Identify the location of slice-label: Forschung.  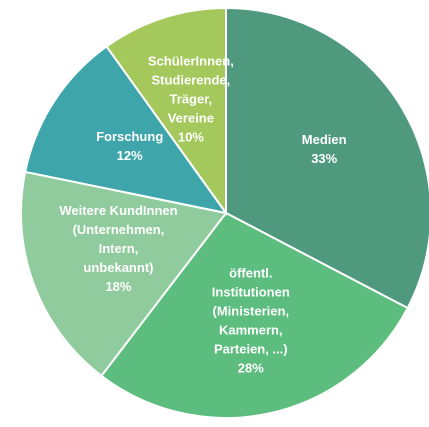
(129, 136).